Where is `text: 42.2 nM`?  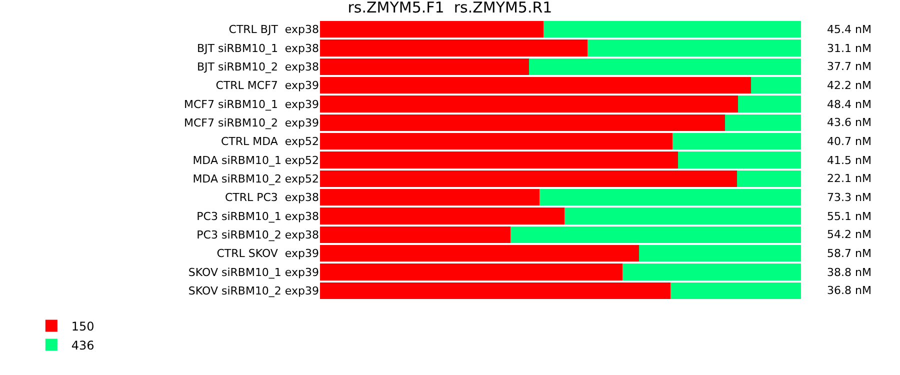 text: 42.2 nM is located at coordinates (849, 85).